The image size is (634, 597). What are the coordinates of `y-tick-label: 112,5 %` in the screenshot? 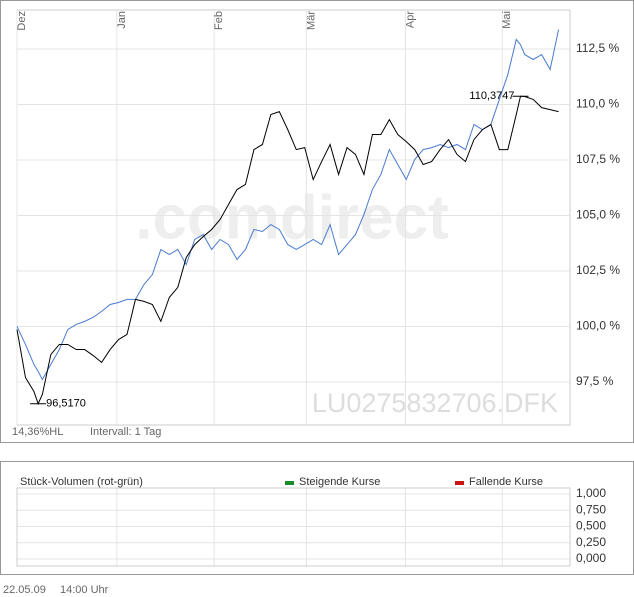 It's located at (597, 48).